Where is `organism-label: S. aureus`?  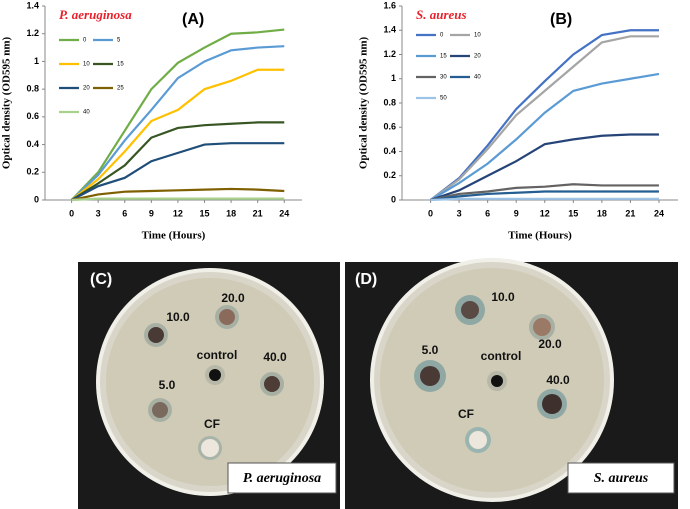 organism-label: S. aureus is located at coordinates (621, 478).